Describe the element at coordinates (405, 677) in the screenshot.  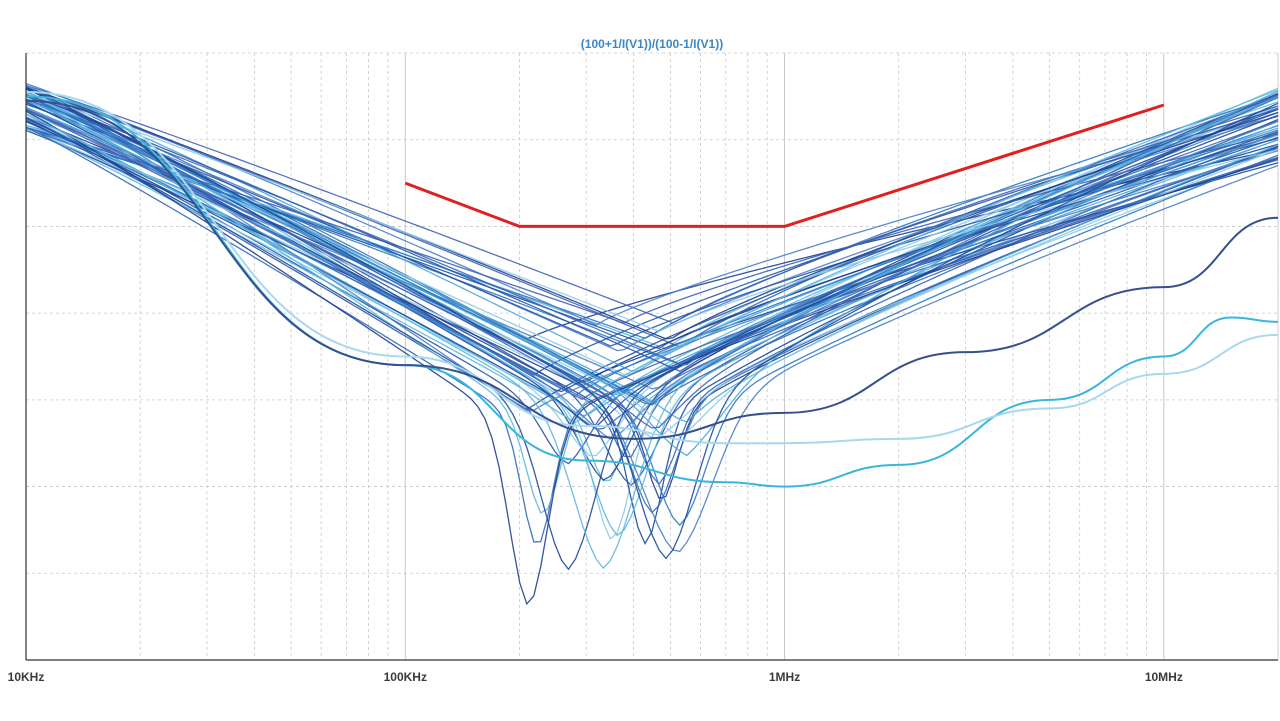
I see `x-tick-label: 100KHz` at that location.